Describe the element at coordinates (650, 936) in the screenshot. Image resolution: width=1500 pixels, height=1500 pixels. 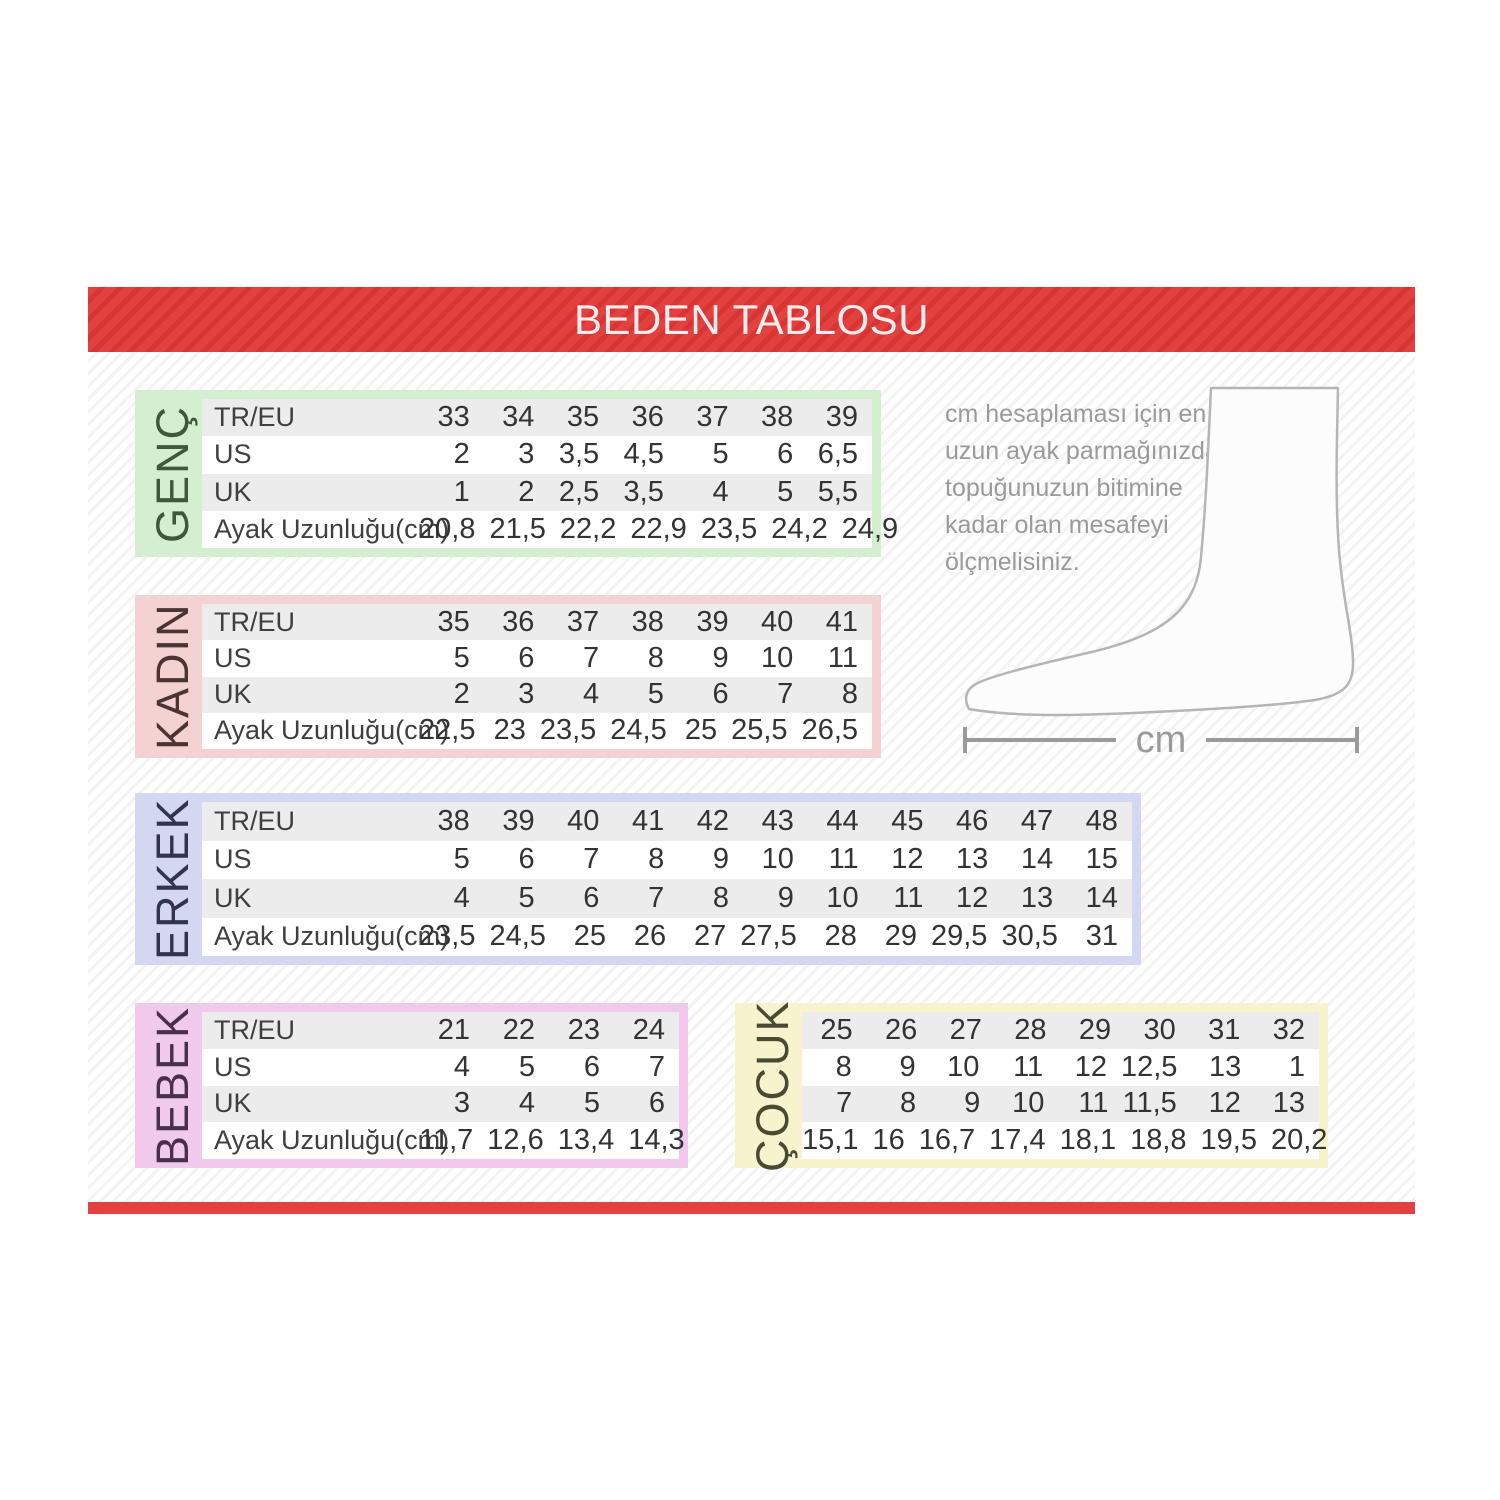
I see `size-value: 26` at that location.